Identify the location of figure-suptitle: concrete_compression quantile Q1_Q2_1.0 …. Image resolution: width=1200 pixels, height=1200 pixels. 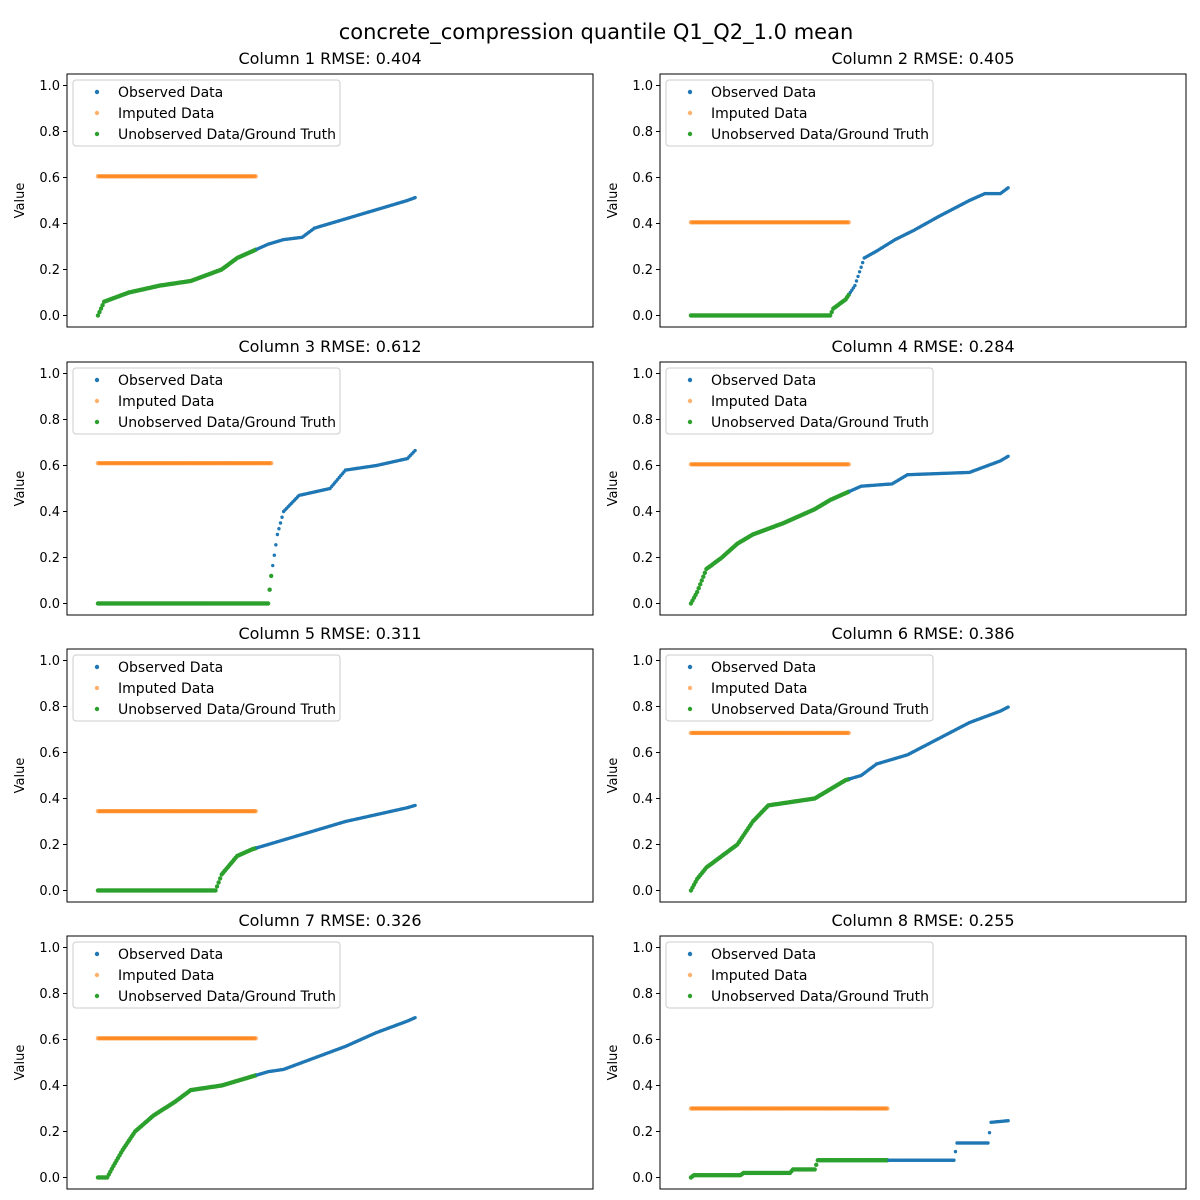
(596, 32).